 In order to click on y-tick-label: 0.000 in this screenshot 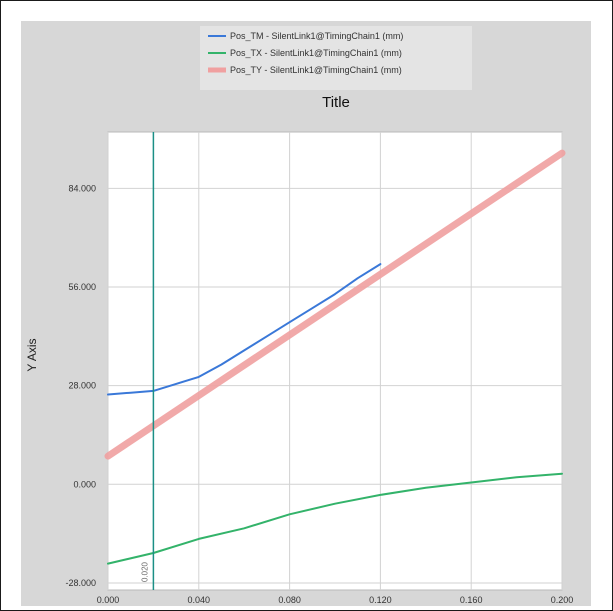, I will do `click(84, 484)`.